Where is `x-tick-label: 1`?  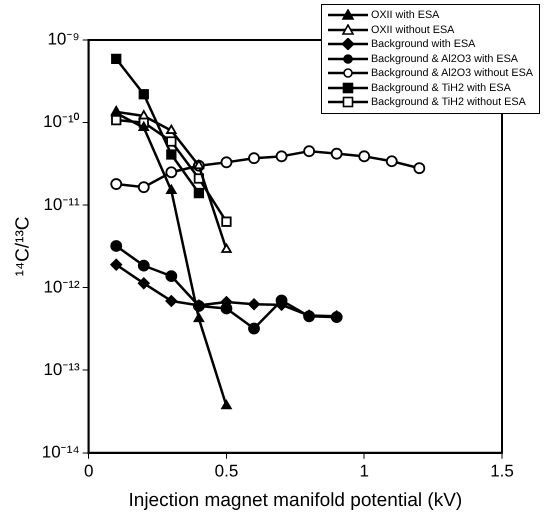 x-tick-label: 1 is located at coordinates (364, 471).